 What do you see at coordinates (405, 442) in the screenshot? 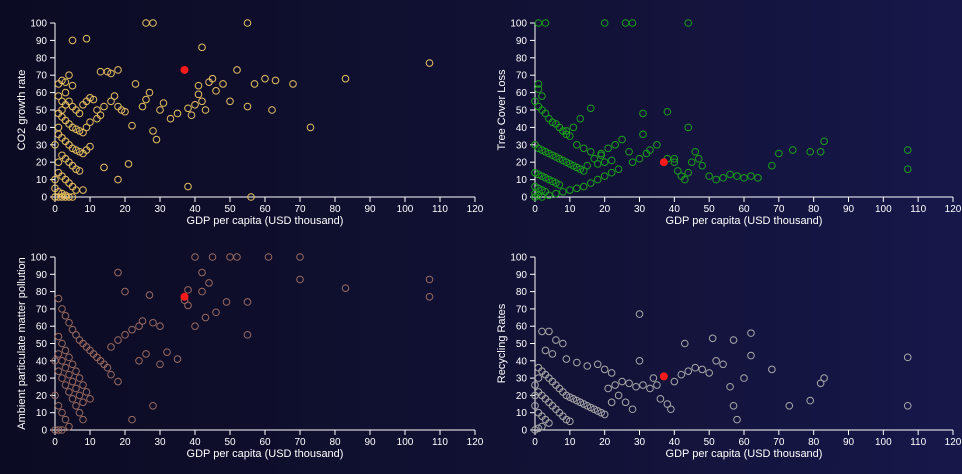
I see `x-tick-label: 100` at bounding box center [405, 442].